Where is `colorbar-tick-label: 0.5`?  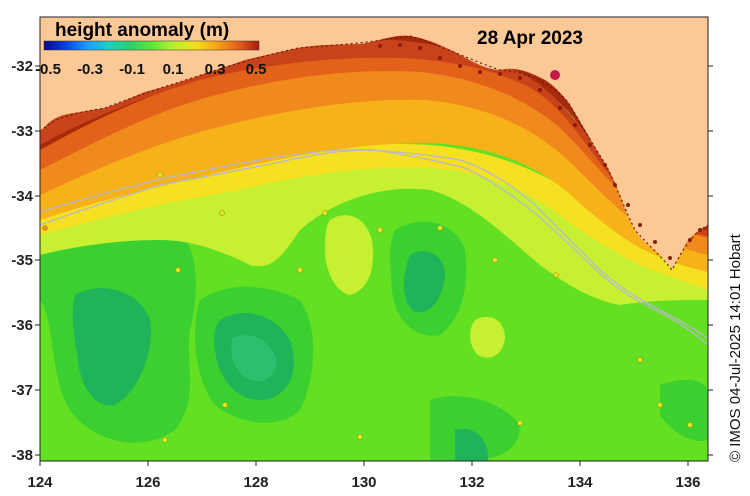
colorbar-tick-label: 0.5 is located at coordinates (256, 69).